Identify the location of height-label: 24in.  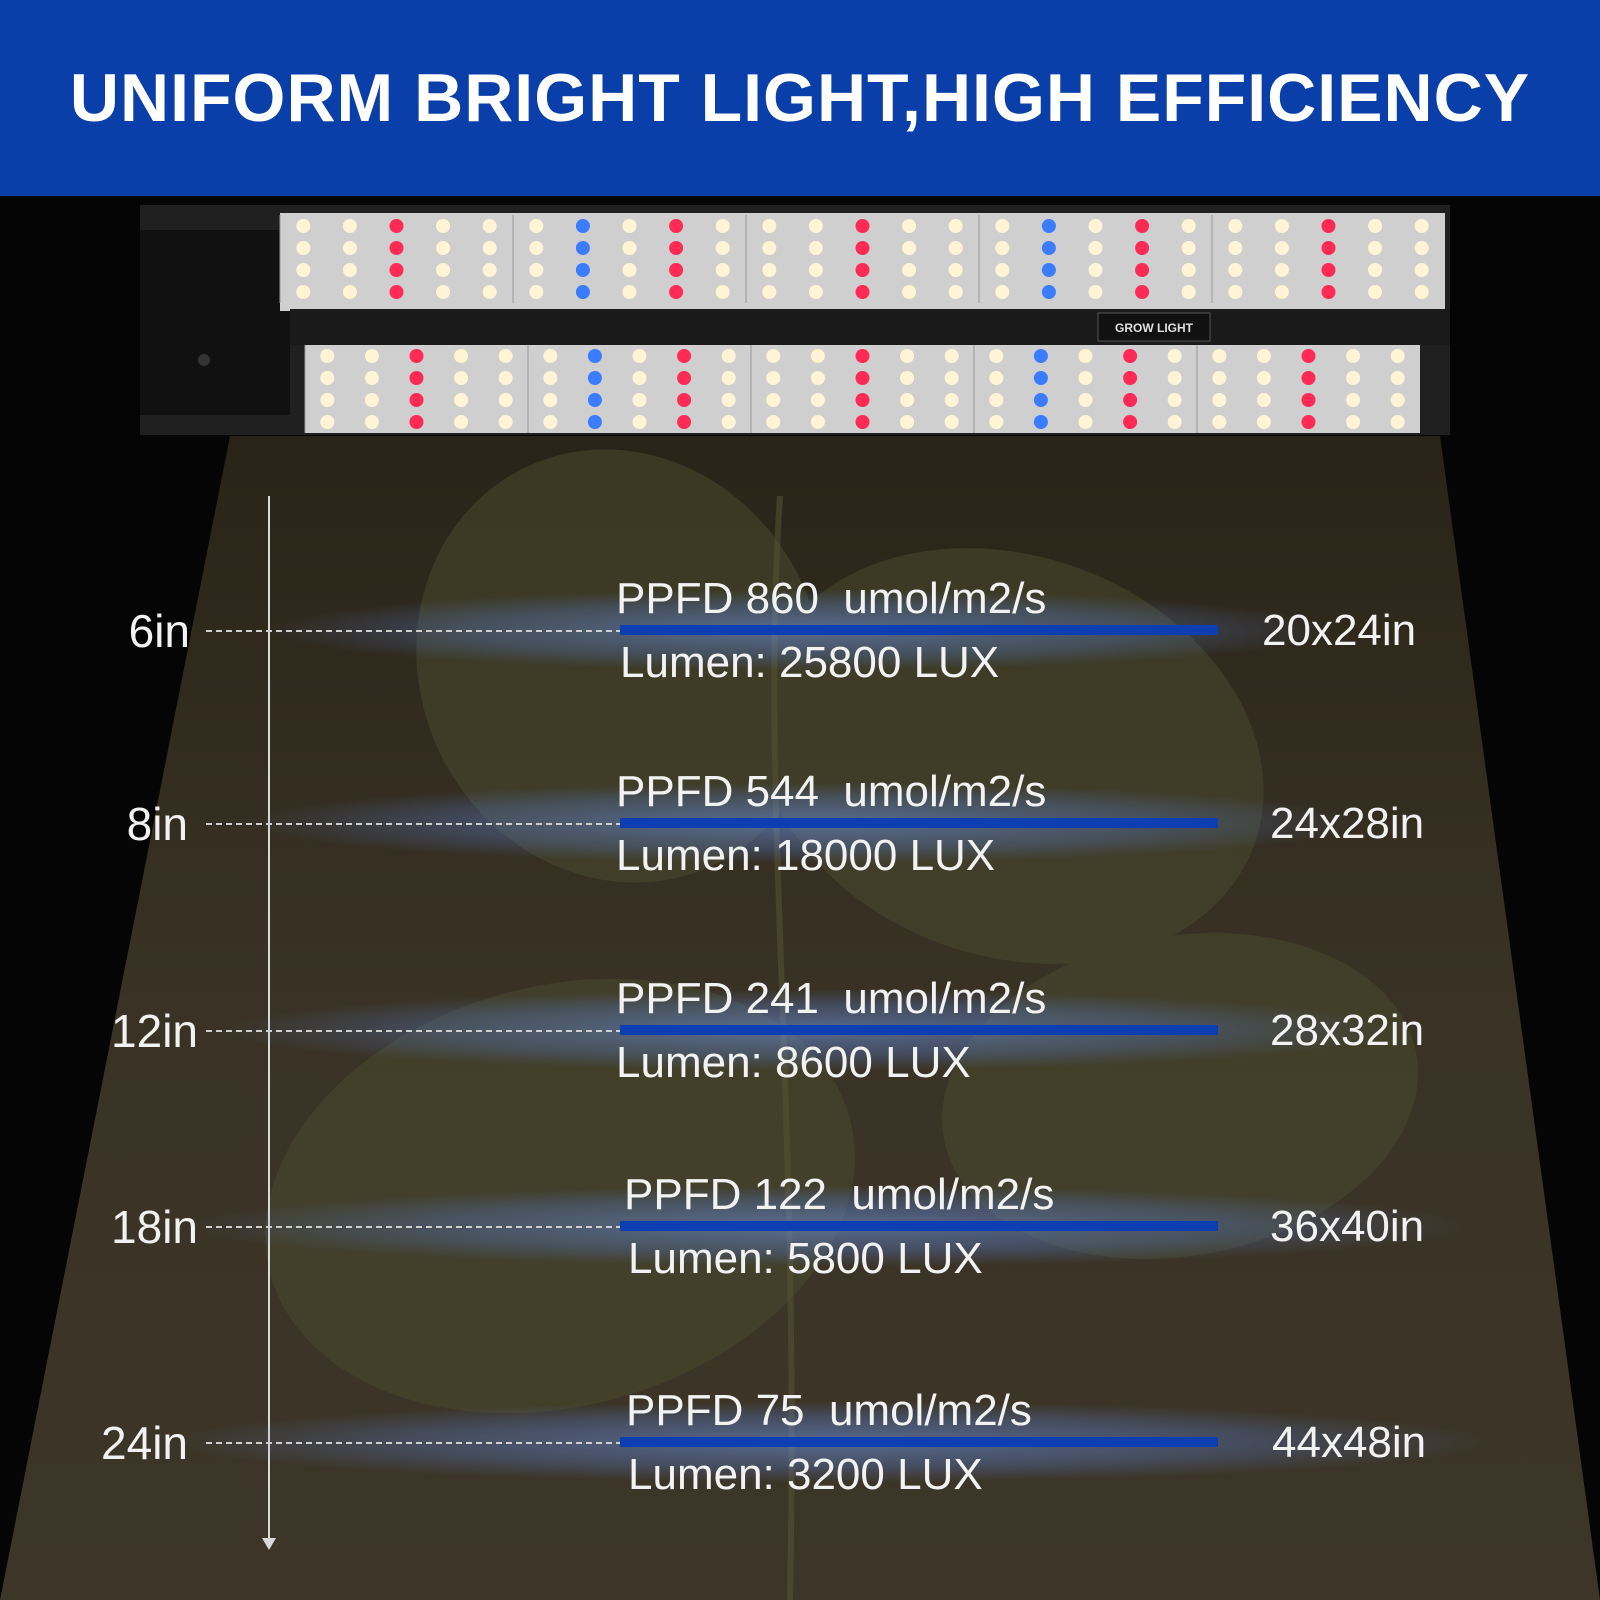
(144, 1443).